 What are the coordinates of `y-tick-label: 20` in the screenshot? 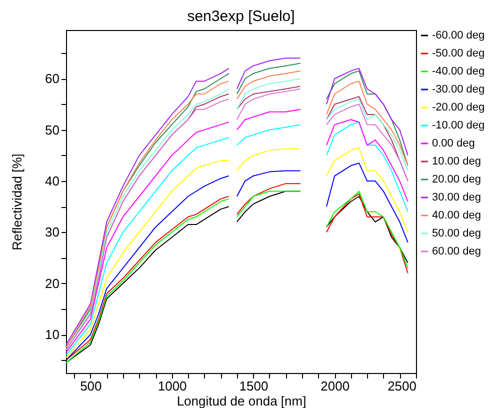 It's located at (52, 283).